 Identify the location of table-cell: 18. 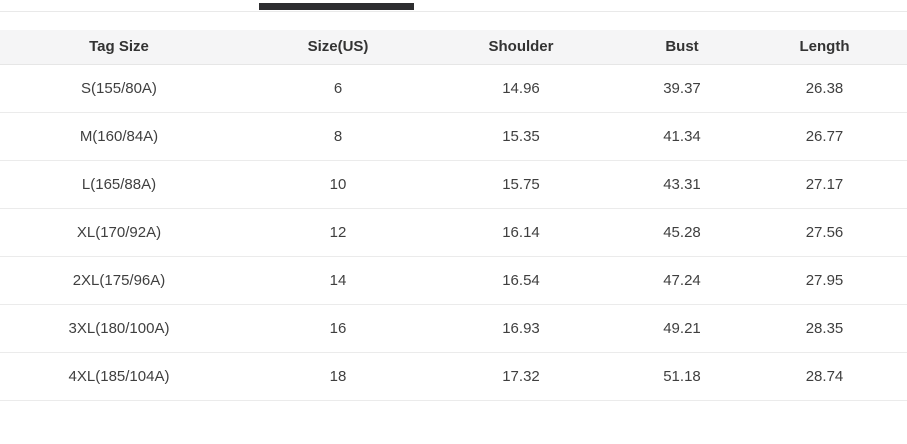
(338, 376).